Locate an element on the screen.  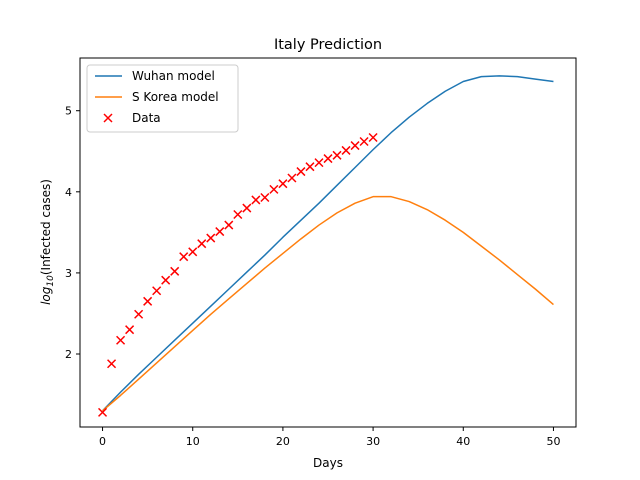
y-axis: 2 3 4 5 is located at coordinates (72, 233).